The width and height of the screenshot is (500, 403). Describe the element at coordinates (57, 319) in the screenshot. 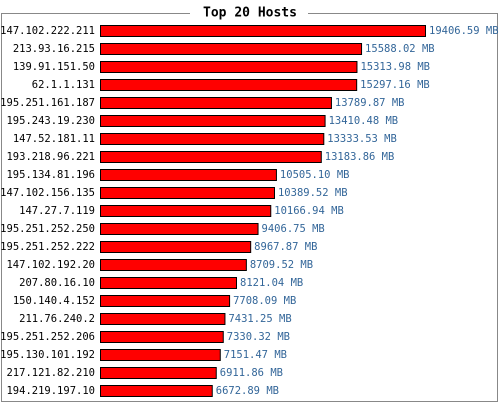

I see `category-label: 211.76.240.2` at that location.